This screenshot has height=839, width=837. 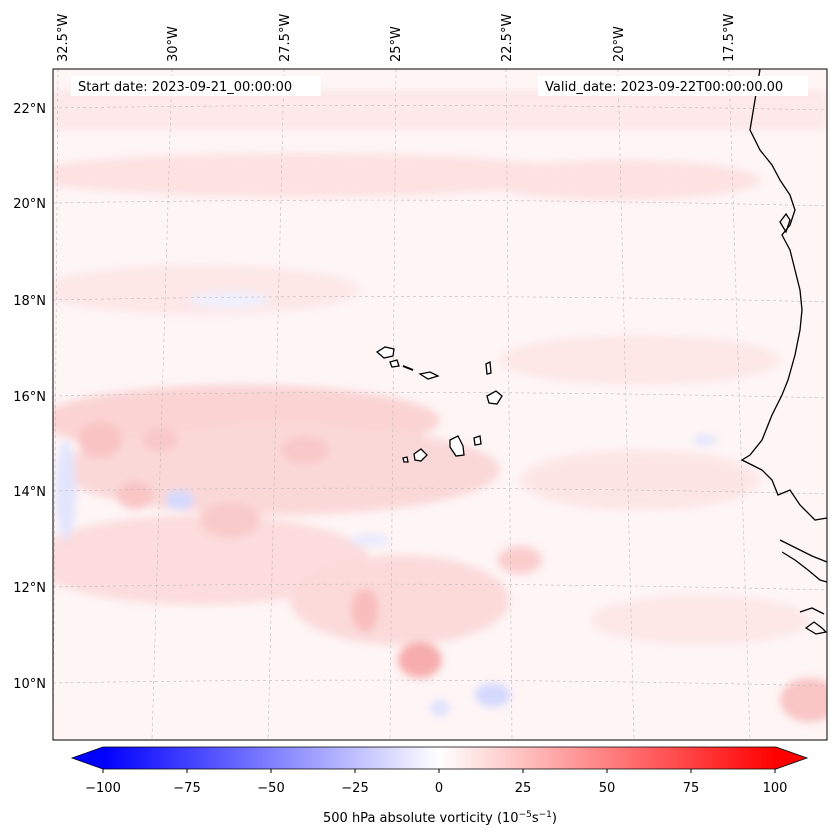 What do you see at coordinates (185, 87) in the screenshot?
I see `start-date-label: Start date: 2023-09-21_00:00:00` at bounding box center [185, 87].